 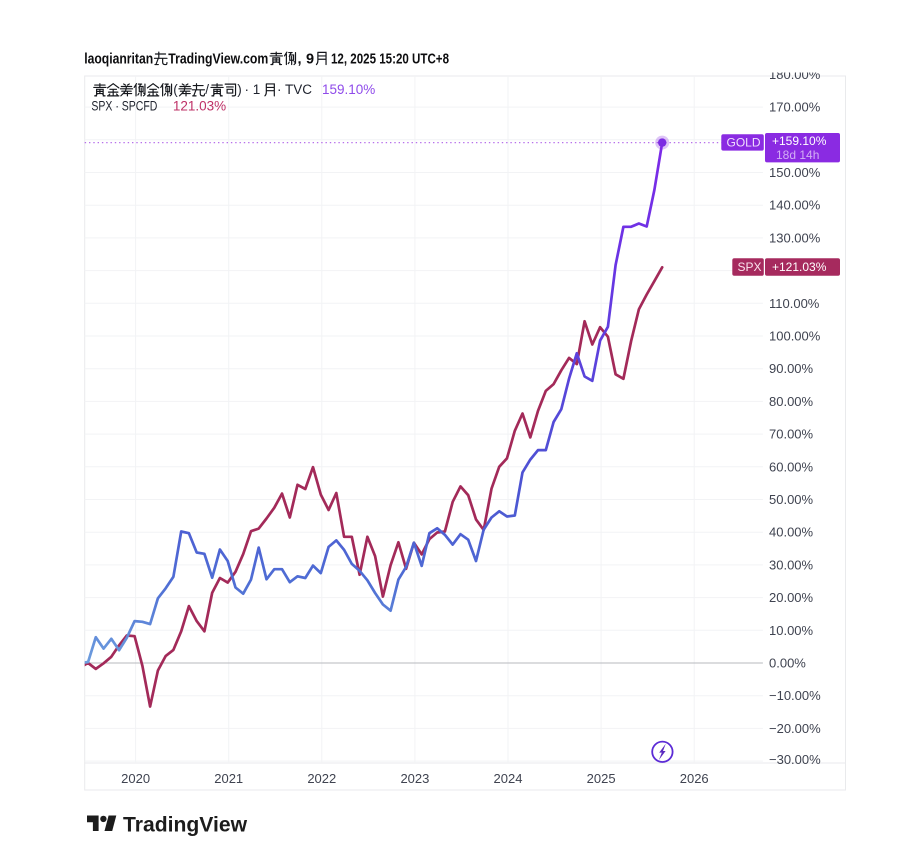 I want to click on svg-text: 2026, so click(x=694, y=778).